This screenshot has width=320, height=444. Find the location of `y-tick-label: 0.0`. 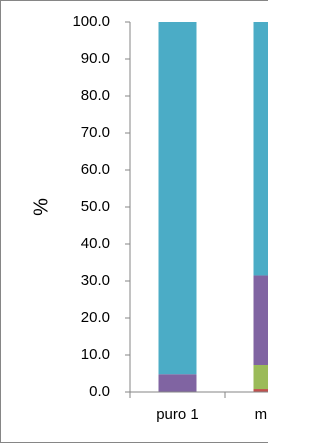

y-tick-label: 0.0 is located at coordinates (99, 391).